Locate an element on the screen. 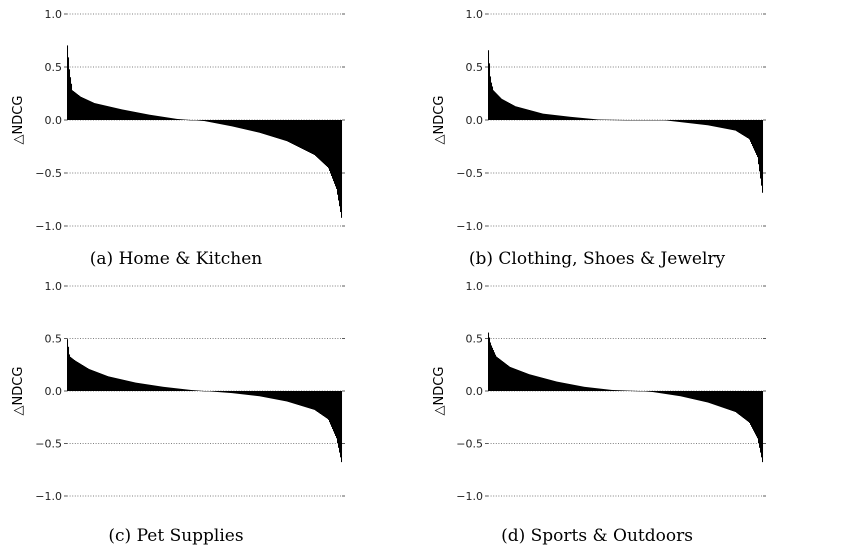 This screenshot has width=842, height=548. y-tick-label: −0.5 is located at coordinates (48, 173).